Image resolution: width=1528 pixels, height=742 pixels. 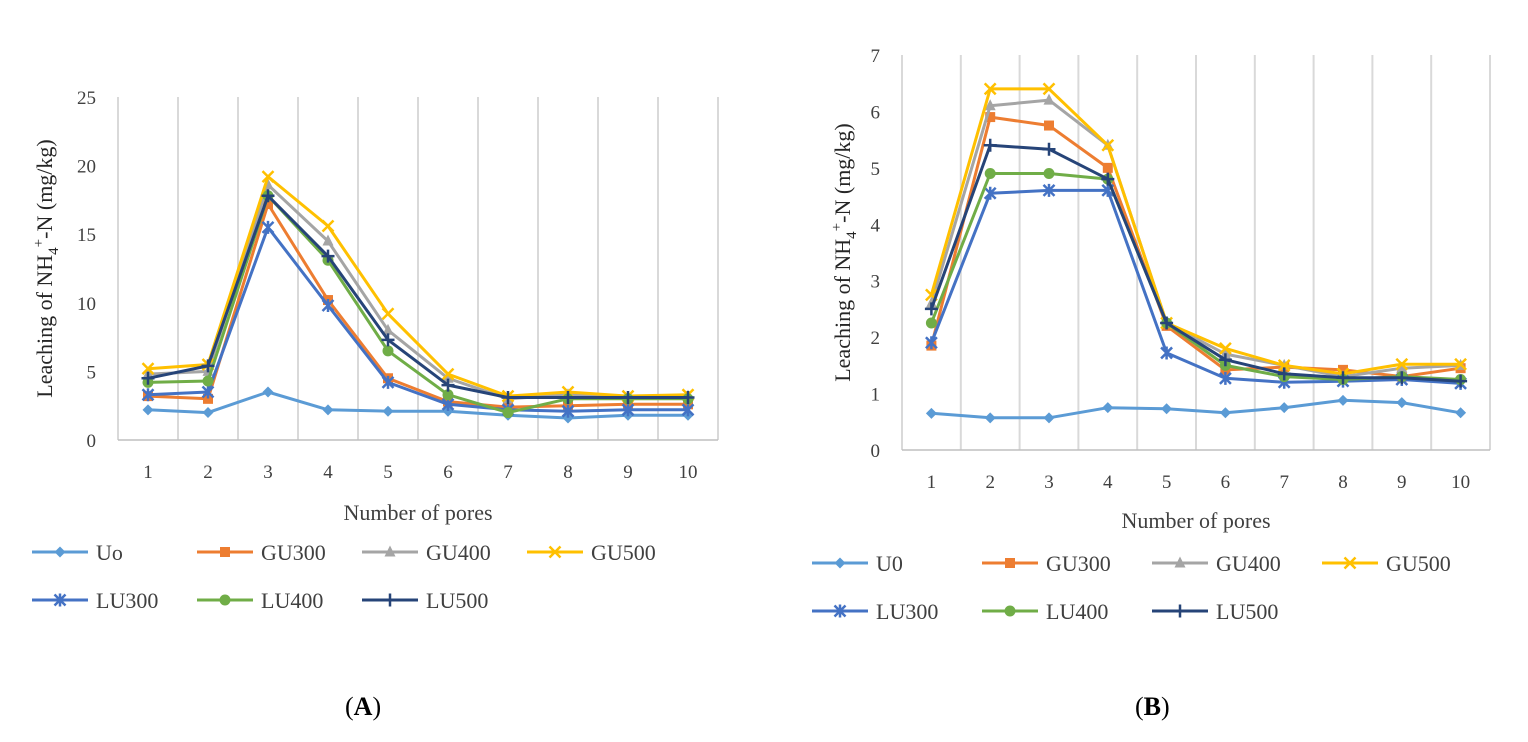 I want to click on panel-a-xtick-label: 3, so click(x=268, y=472).